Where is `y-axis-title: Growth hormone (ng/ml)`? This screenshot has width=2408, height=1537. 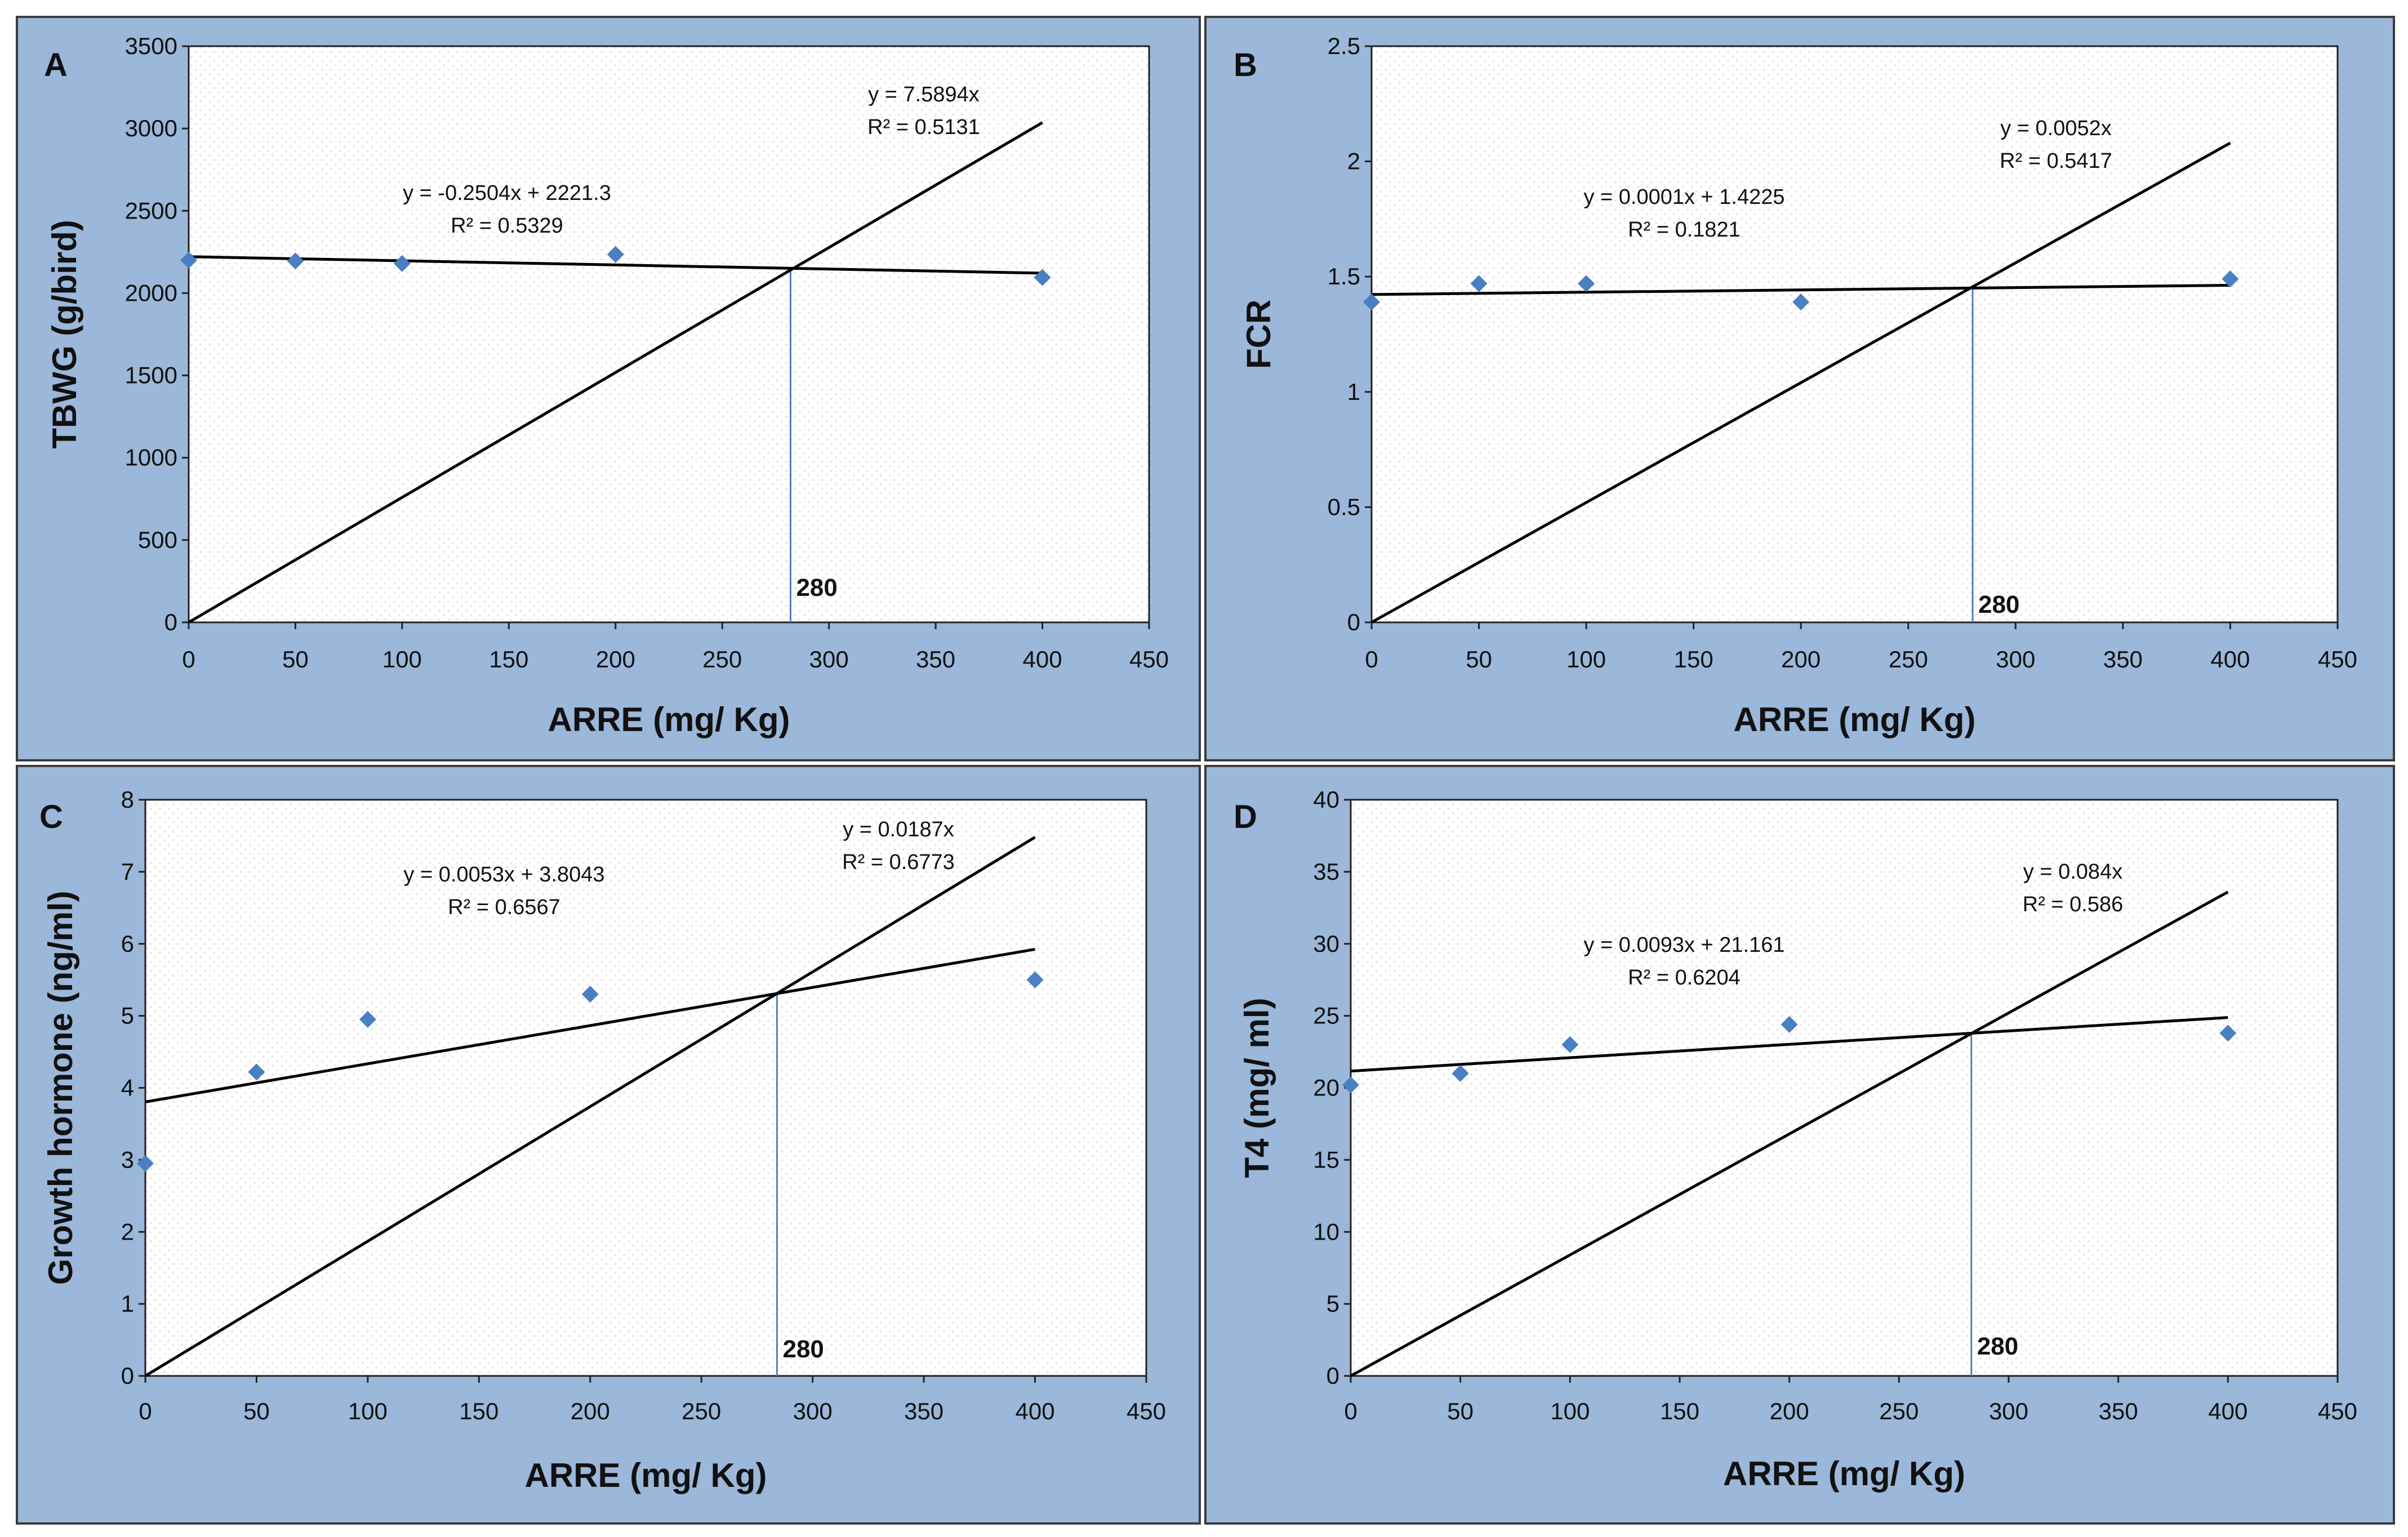 y-axis-title: Growth hormone (ng/ml) is located at coordinates (61, 1088).